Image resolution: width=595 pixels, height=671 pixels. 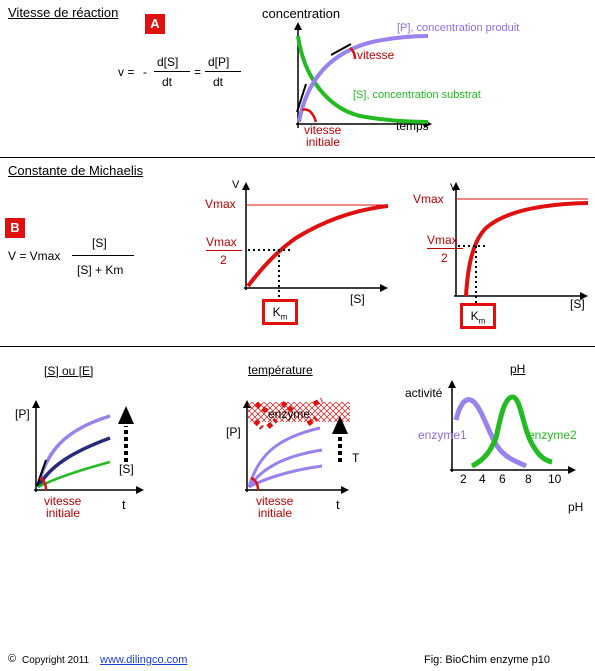 I want to click on enzyme-label: enzyme, so click(x=289, y=414).